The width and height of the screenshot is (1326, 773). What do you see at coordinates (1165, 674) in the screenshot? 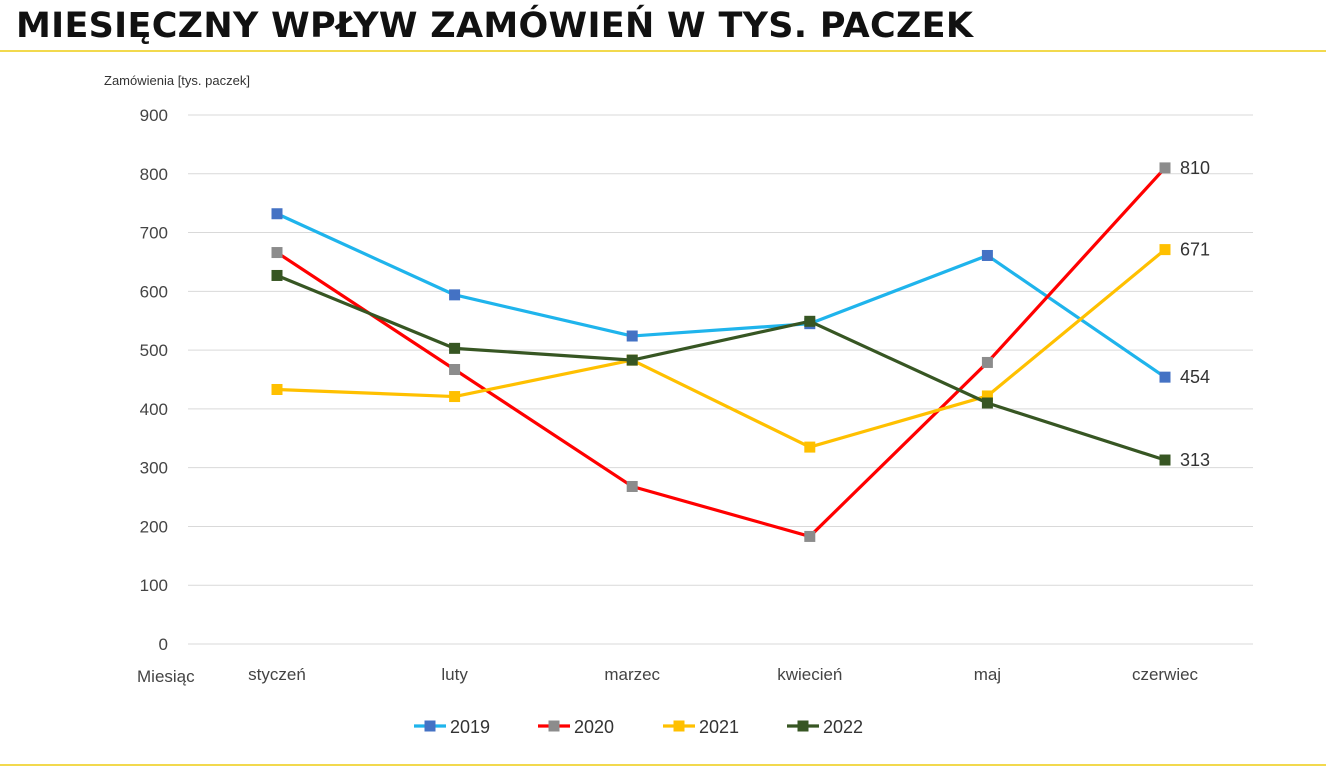
I see `x-tick-label: czerwiec` at bounding box center [1165, 674].